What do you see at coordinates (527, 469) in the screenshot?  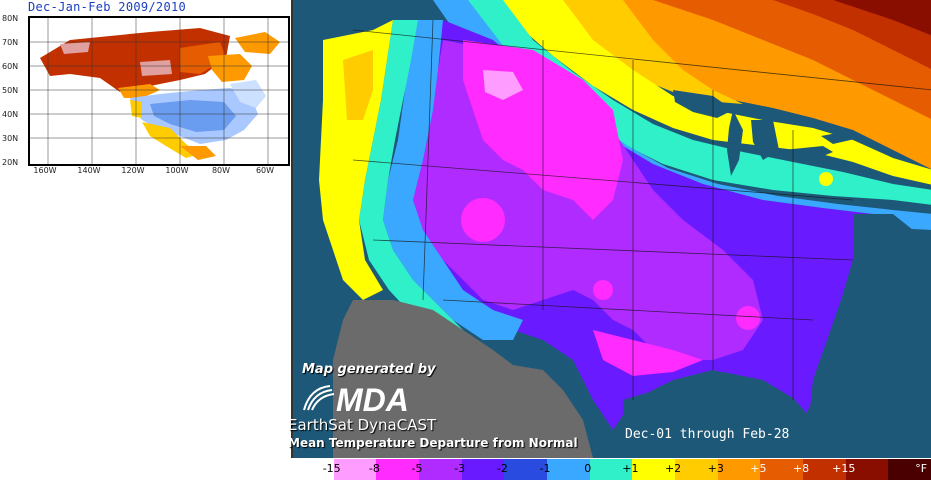 I see `legend-swatch: -1` at bounding box center [527, 469].